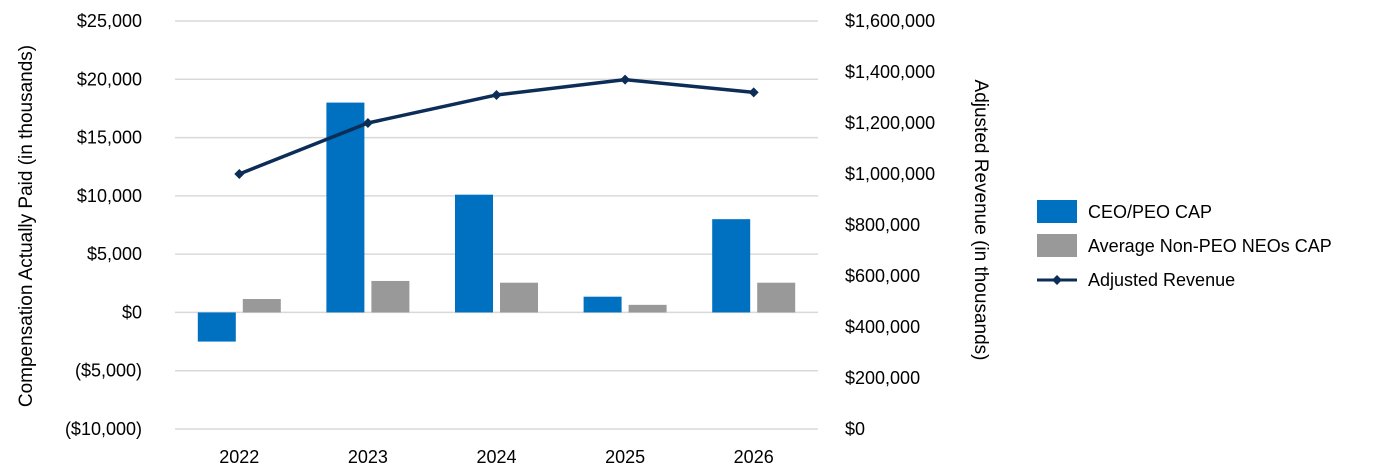 The image size is (1392, 476). I want to click on legend-label-neo: Average Non-PEO NEOs CAP, so click(1210, 246).